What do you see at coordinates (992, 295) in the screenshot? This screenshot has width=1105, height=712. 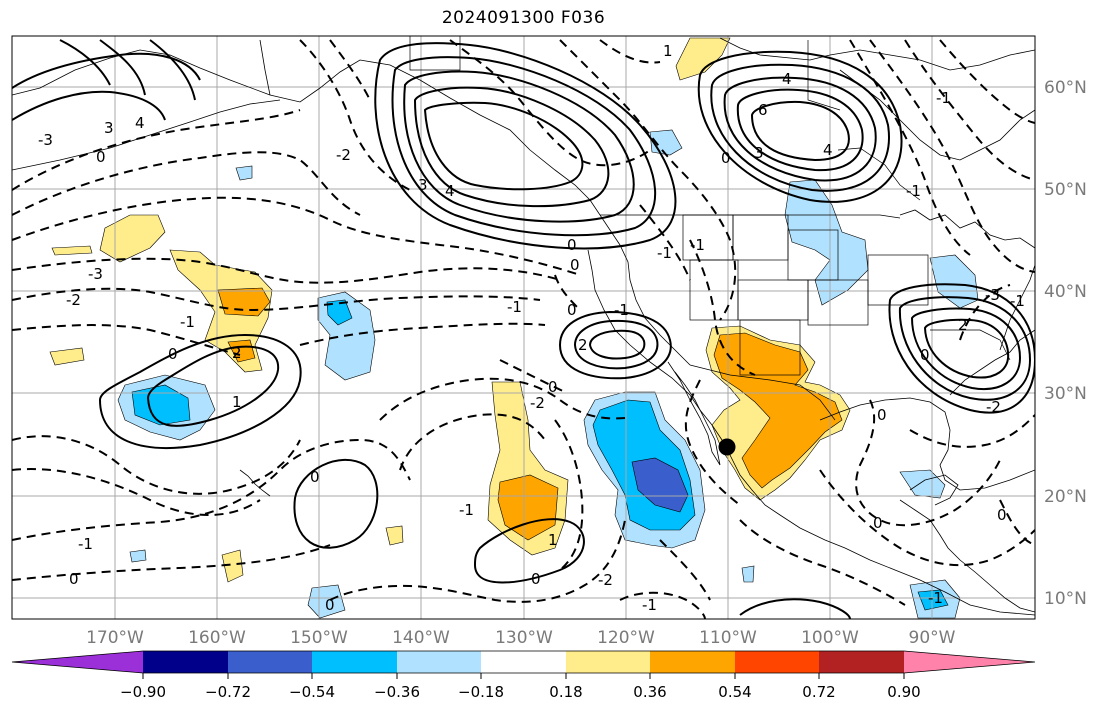 I see `contour-label: -3` at bounding box center [992, 295].